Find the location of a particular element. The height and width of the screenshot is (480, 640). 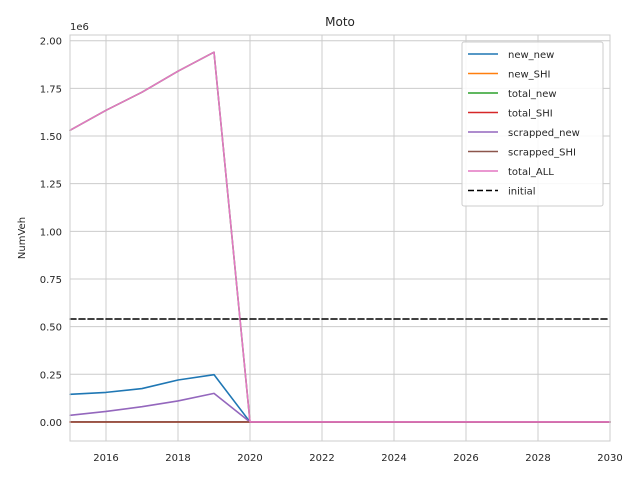

y-tick-label: 1.50 is located at coordinates (51, 137).